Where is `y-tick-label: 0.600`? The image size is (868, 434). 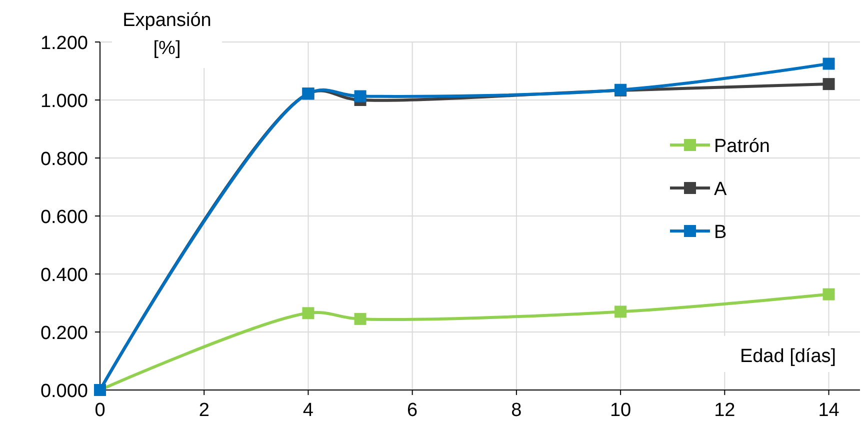
y-tick-label: 0.600 is located at coordinates (64, 217).